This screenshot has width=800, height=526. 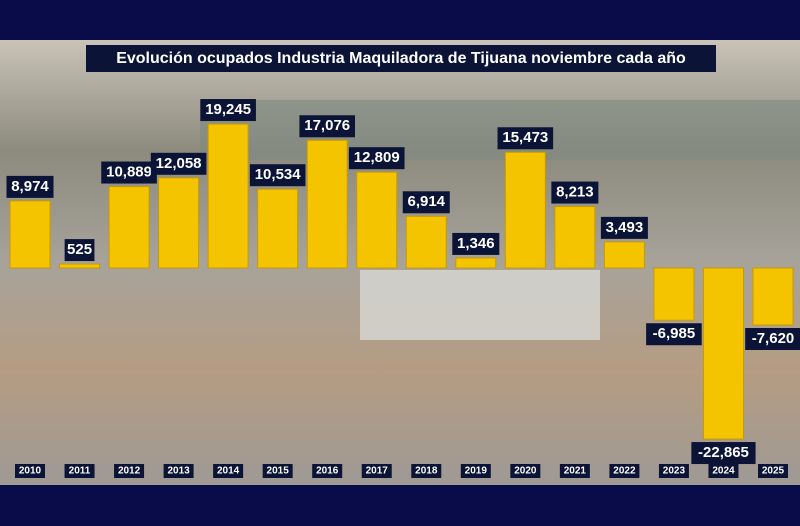 I want to click on value-label: 3,493, so click(x=625, y=227).